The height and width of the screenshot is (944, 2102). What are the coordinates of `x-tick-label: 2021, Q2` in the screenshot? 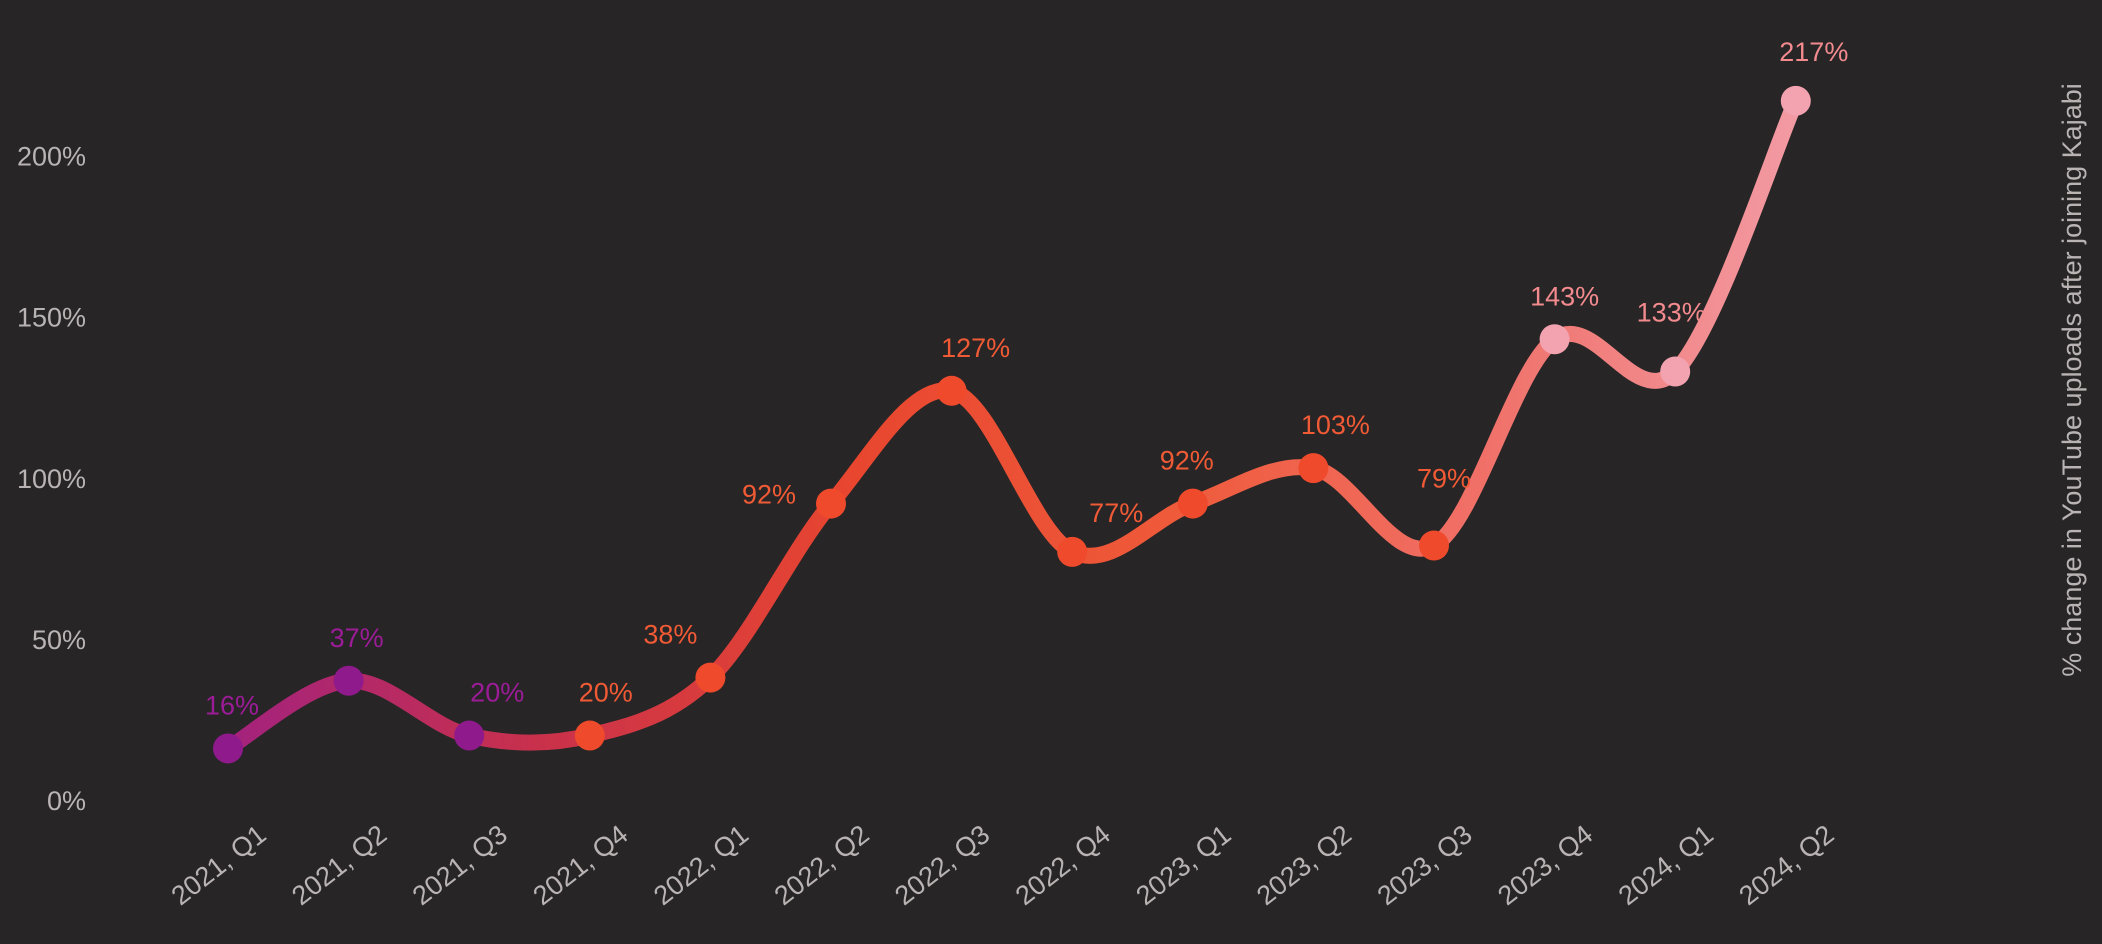 It's located at (339, 865).